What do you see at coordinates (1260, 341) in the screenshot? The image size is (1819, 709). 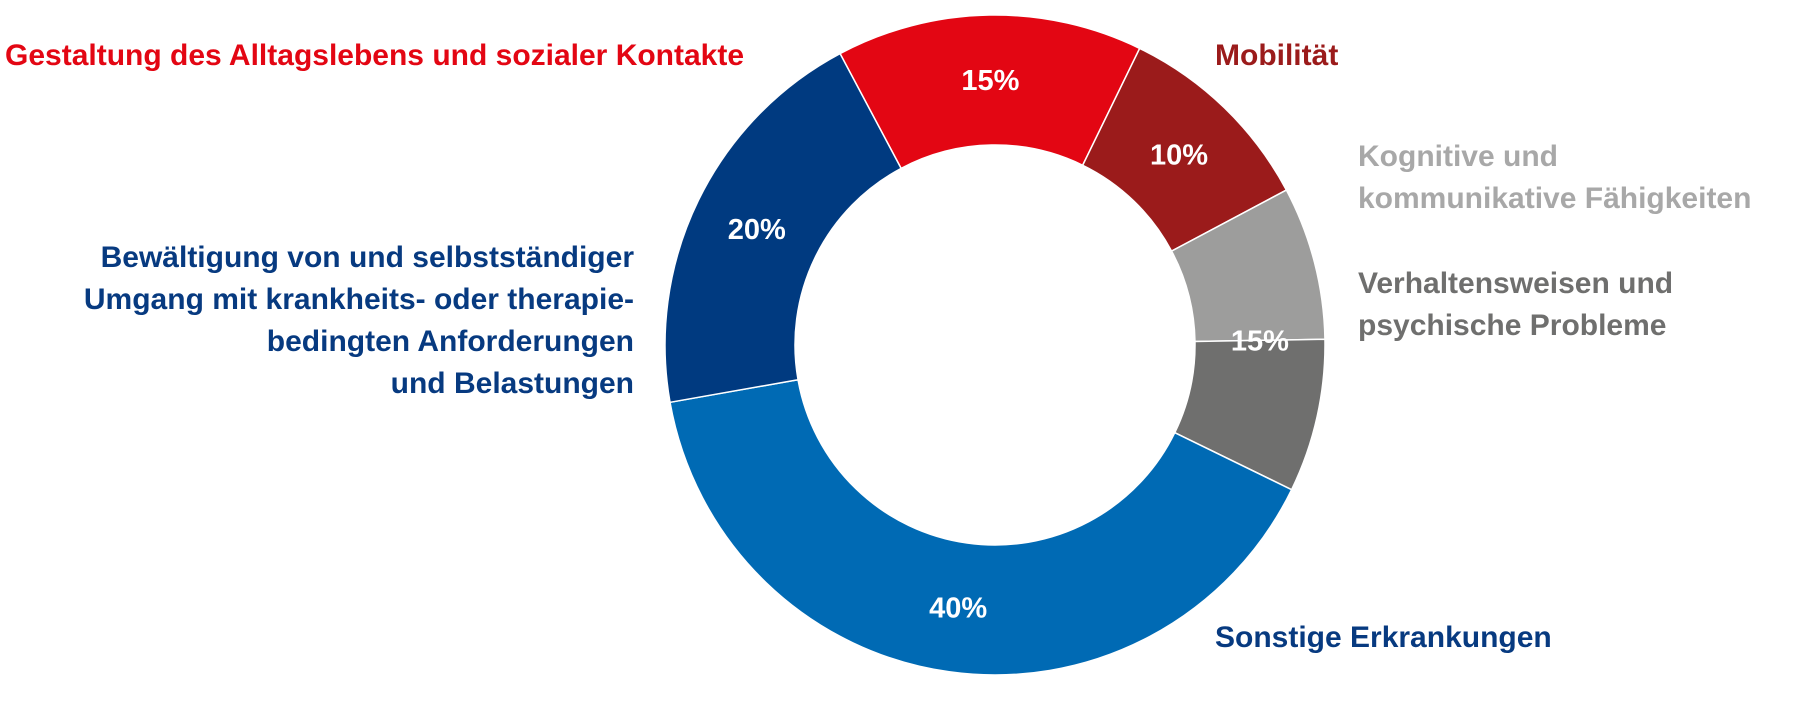 I see `value-label-combined: 15%` at bounding box center [1260, 341].